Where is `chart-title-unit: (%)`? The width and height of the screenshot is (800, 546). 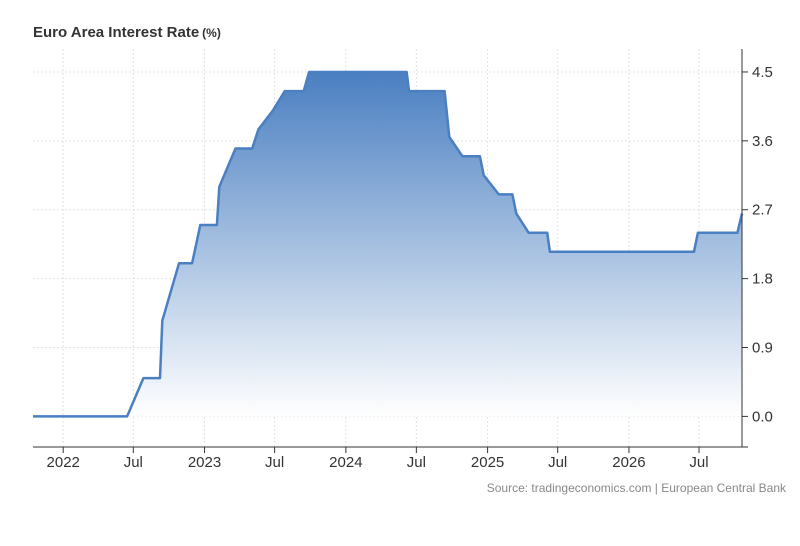 chart-title-unit: (%) is located at coordinates (211, 33).